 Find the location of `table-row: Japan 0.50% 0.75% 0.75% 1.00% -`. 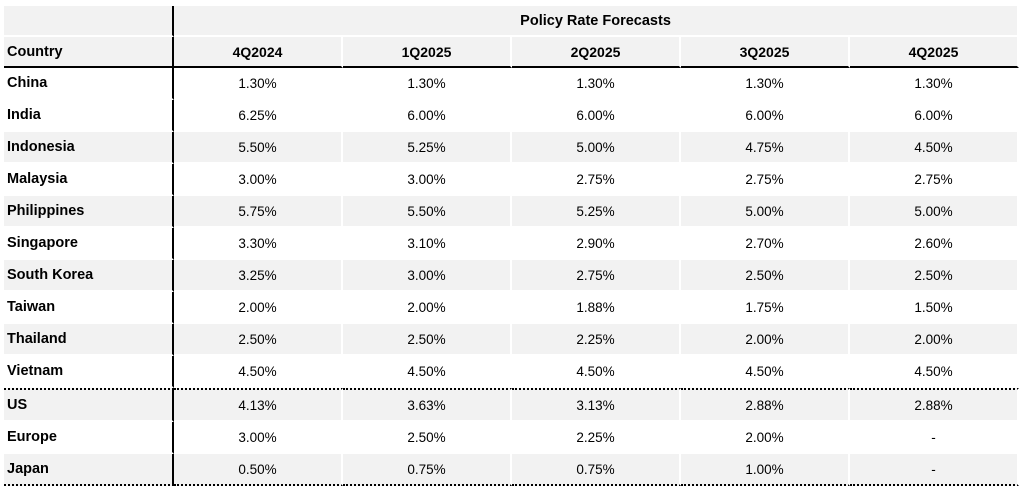

table-row: Japan 0.50% 0.75% 0.75% 1.00% - is located at coordinates (512, 470).